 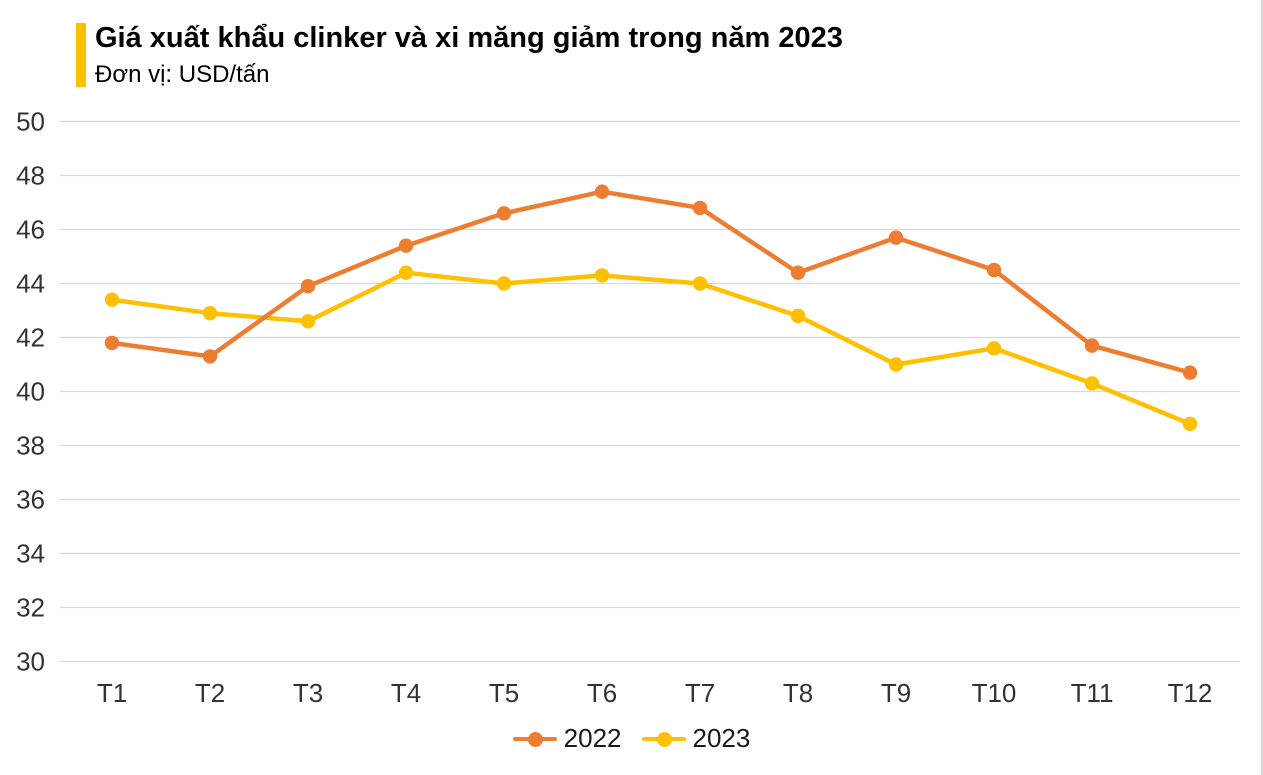 I want to click on data-point-2022-T4, so click(x=406, y=245).